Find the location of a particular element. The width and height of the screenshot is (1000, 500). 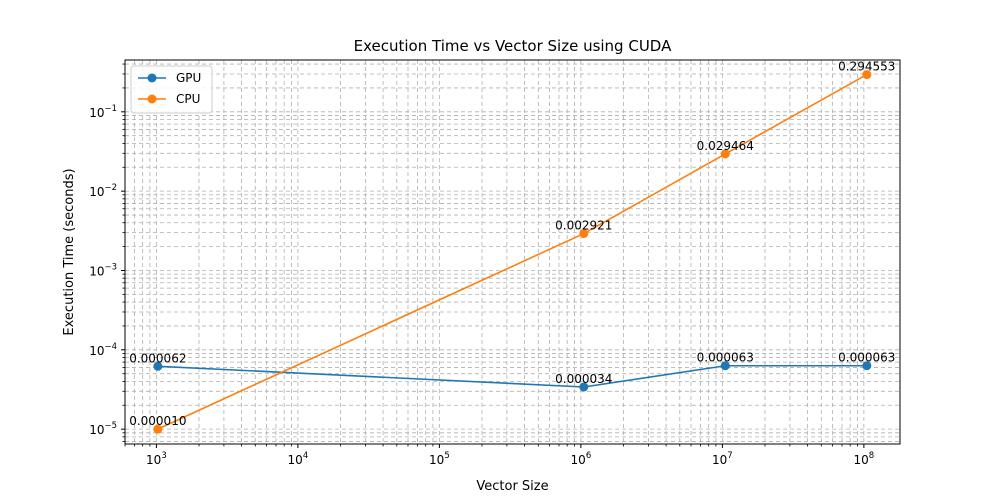

y-axis-label: Execution Time (seconds) is located at coordinates (69, 251).